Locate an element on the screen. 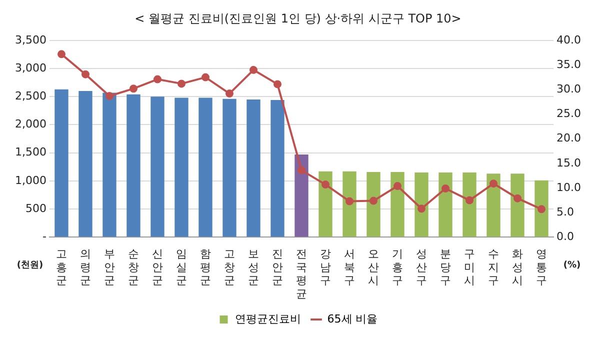  x-tick-label: 오산시 is located at coordinates (373, 268).